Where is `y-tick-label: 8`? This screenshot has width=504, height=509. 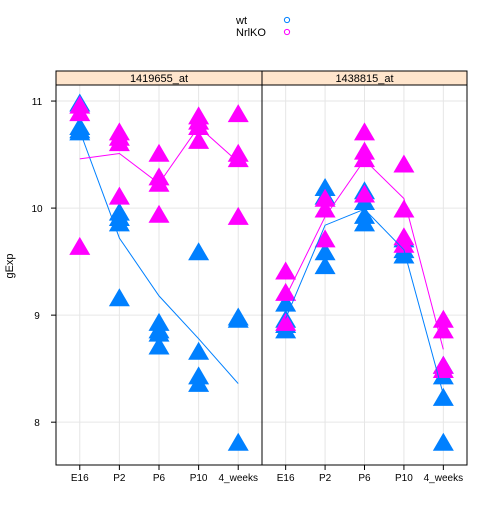
y-tick-label: 8 is located at coordinates (37, 423).